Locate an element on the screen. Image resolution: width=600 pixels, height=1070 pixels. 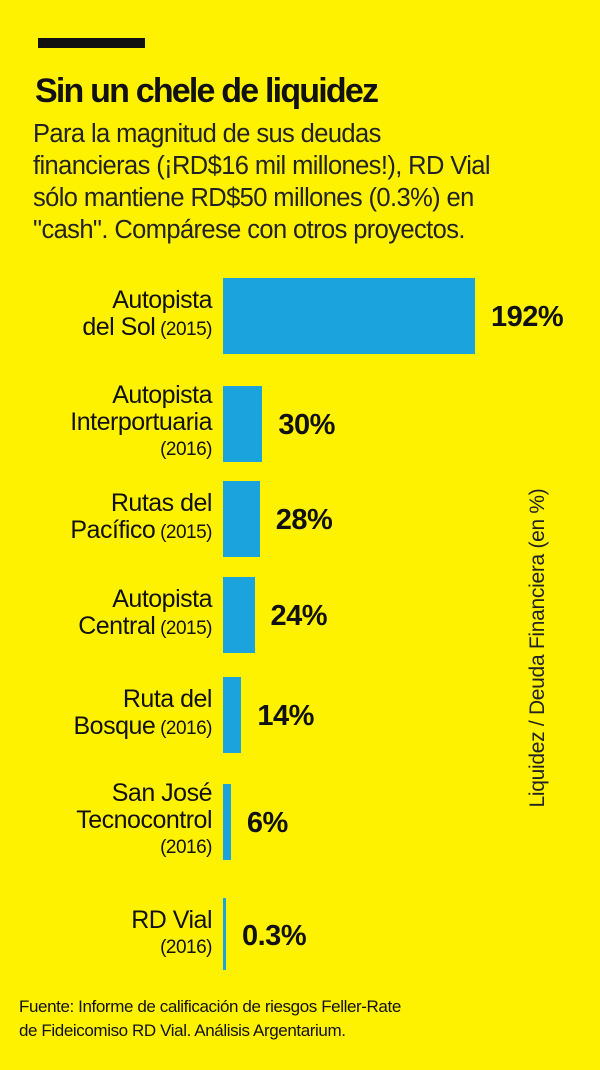
category-label: Autopista Central (2015) is located at coordinates (145, 614).